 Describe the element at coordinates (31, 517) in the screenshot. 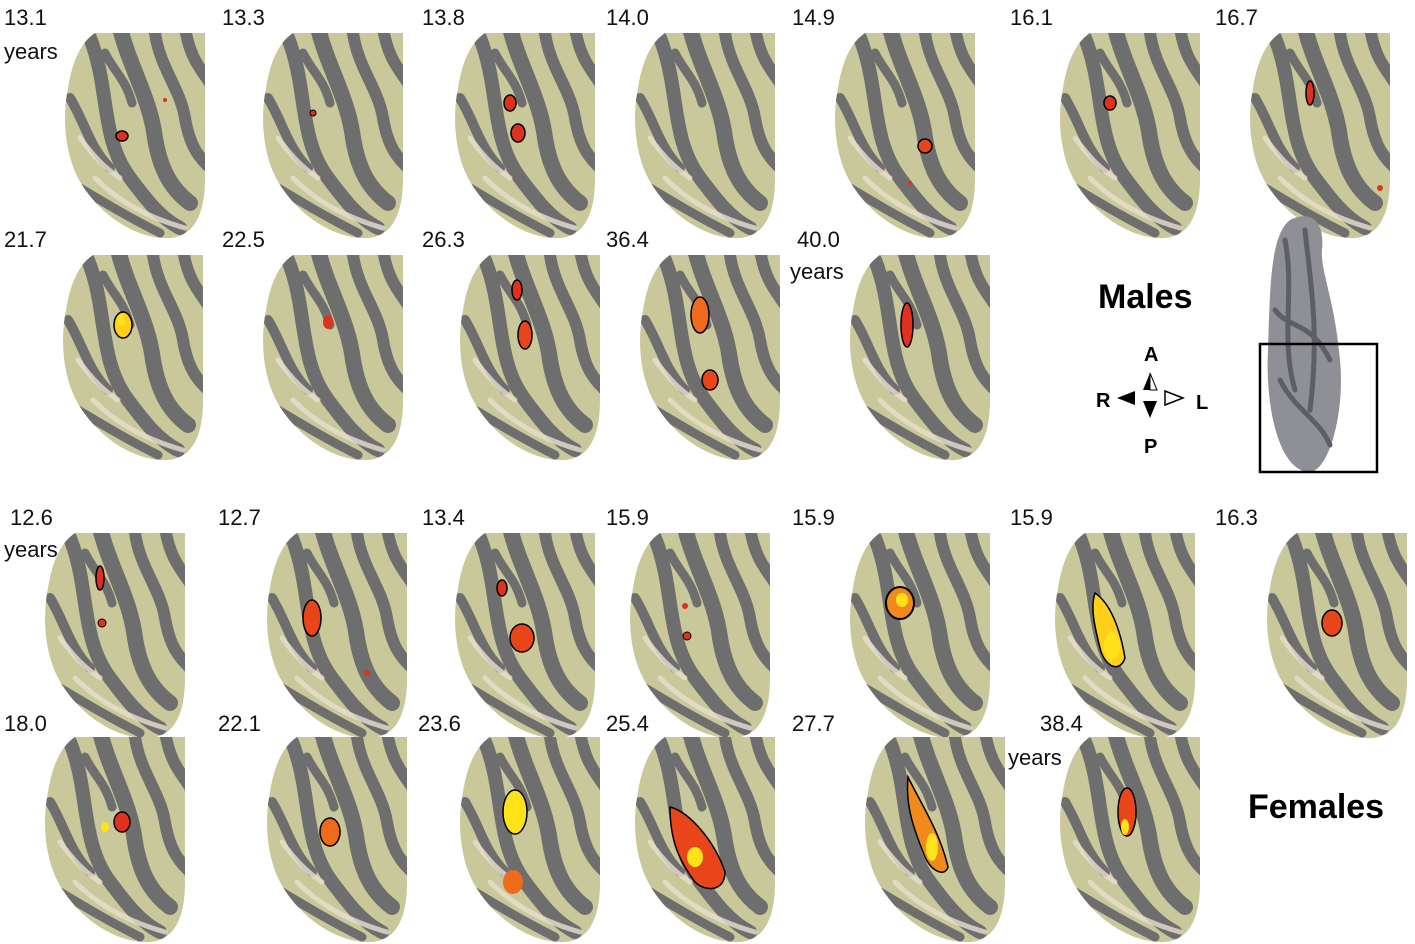

I see `age-label: 12.6` at that location.